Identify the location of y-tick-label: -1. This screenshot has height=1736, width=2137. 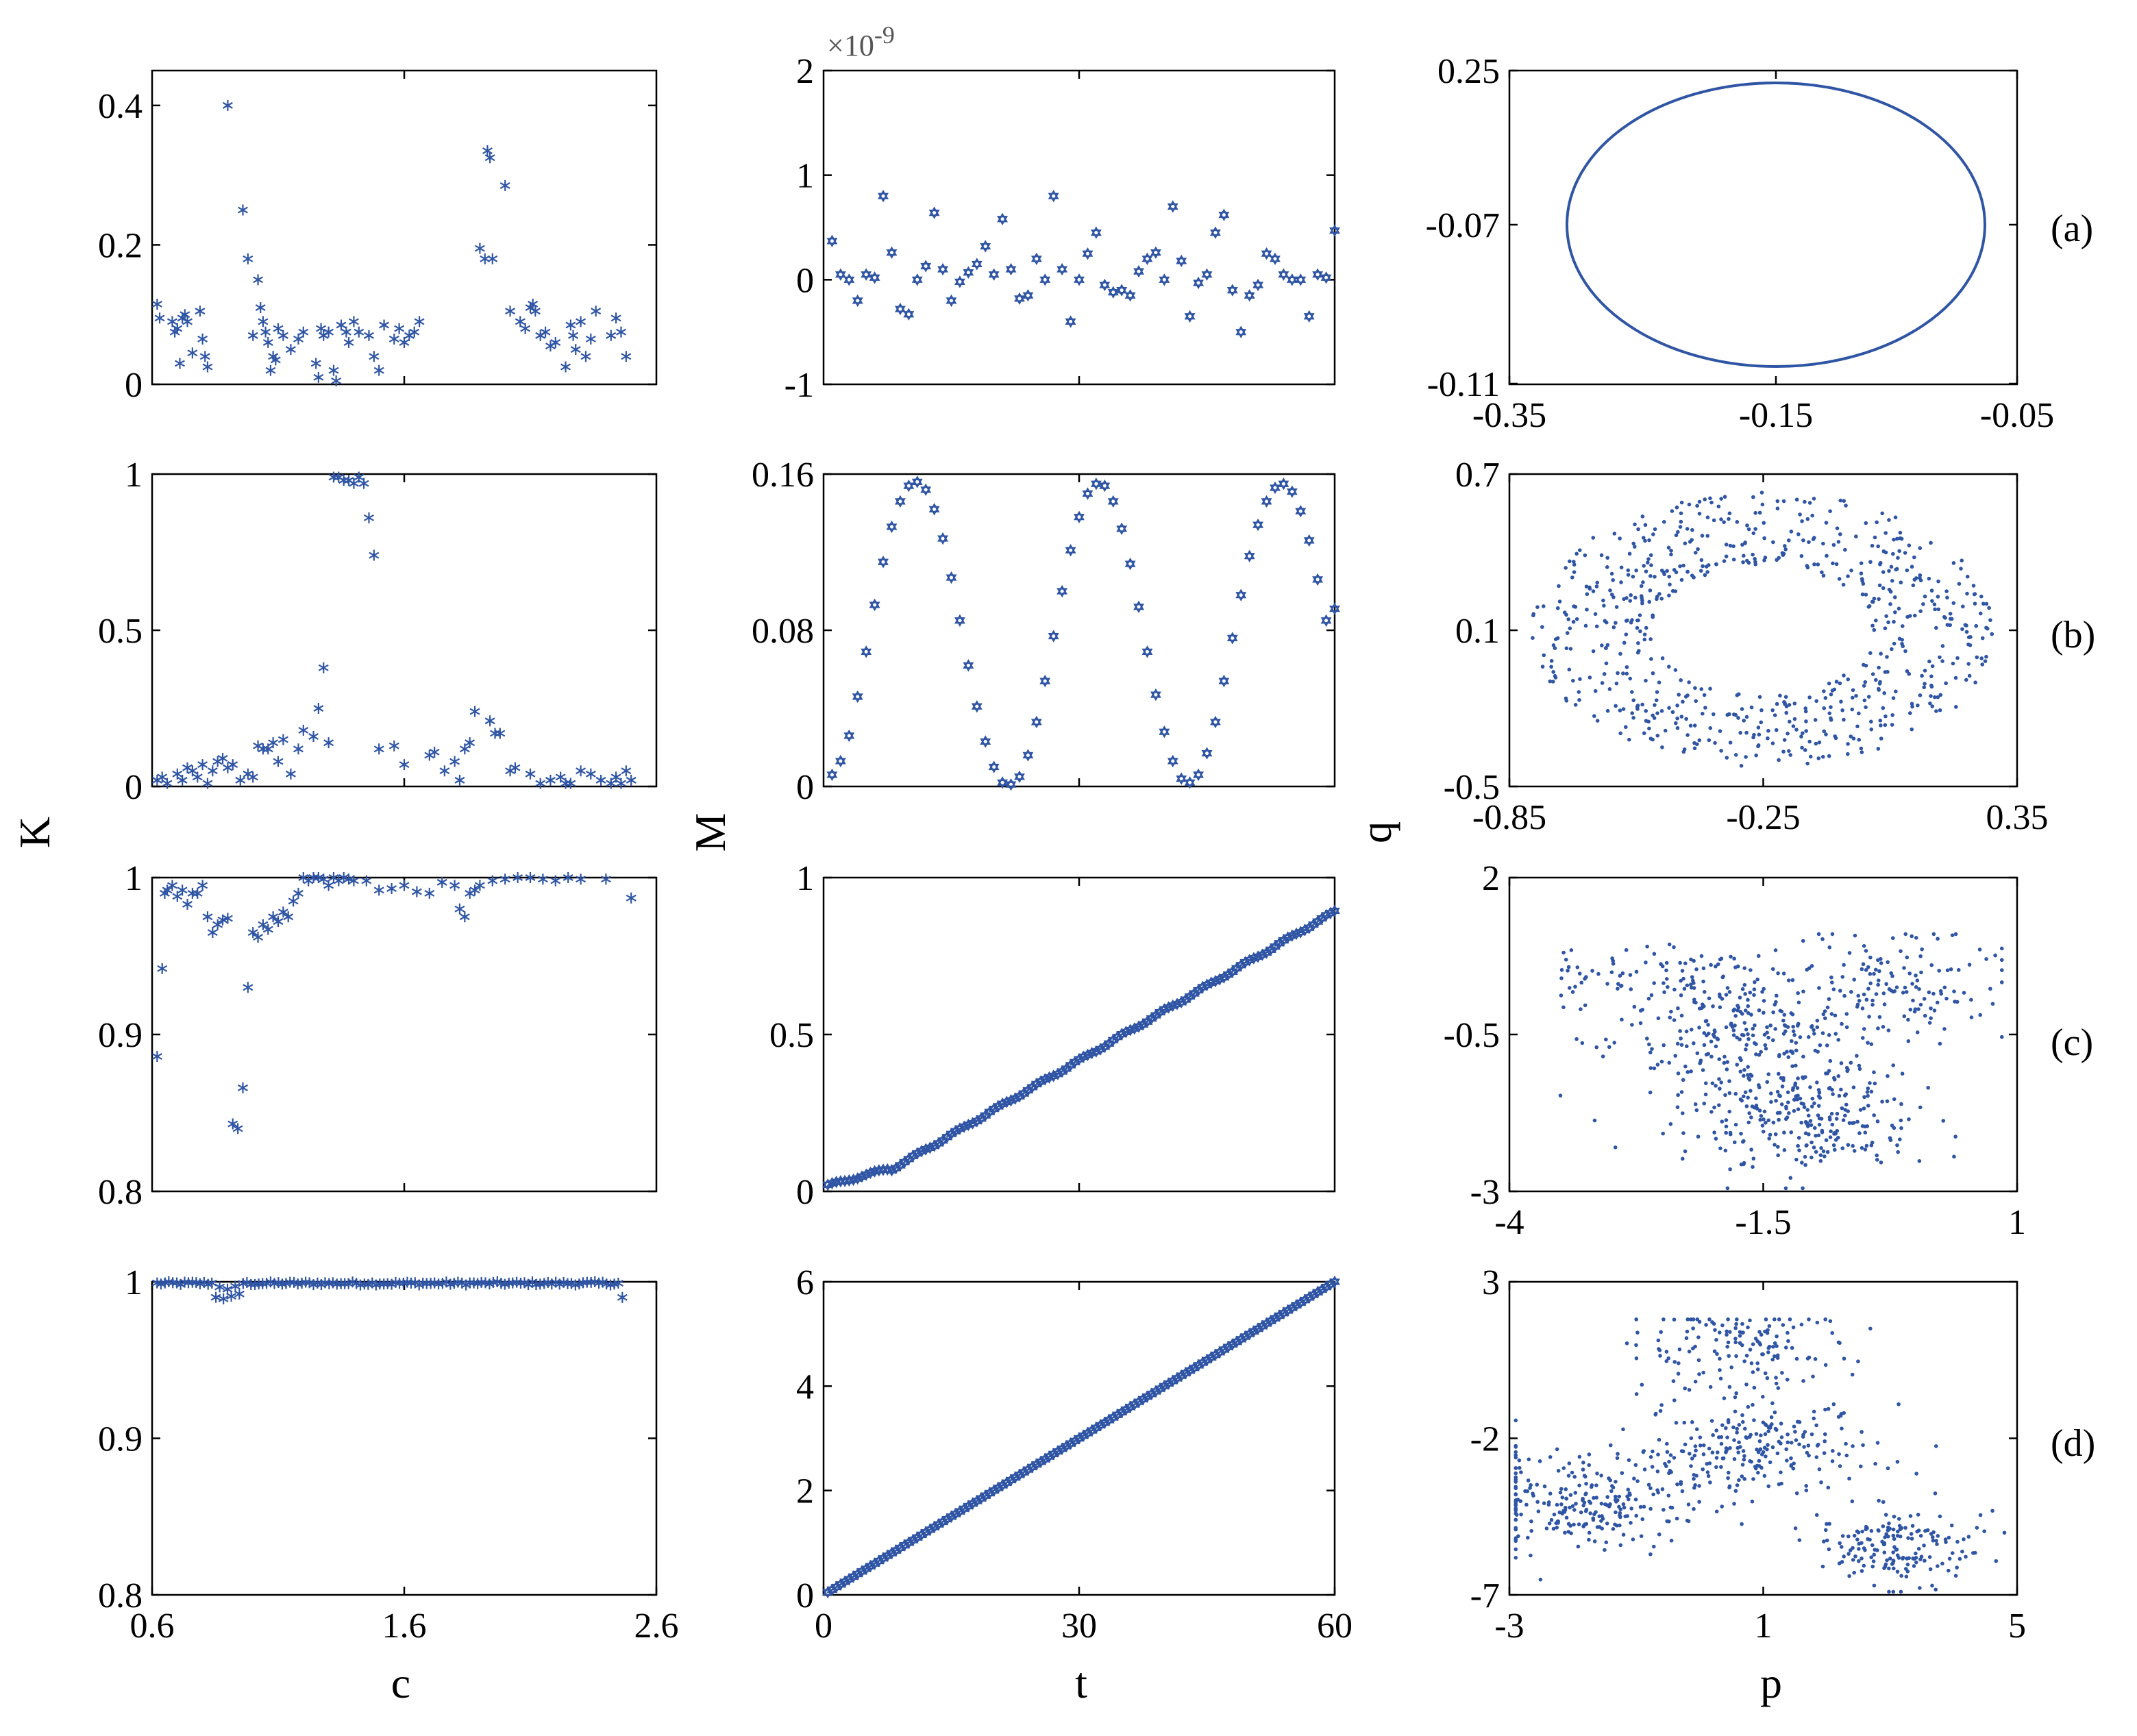
(799, 386).